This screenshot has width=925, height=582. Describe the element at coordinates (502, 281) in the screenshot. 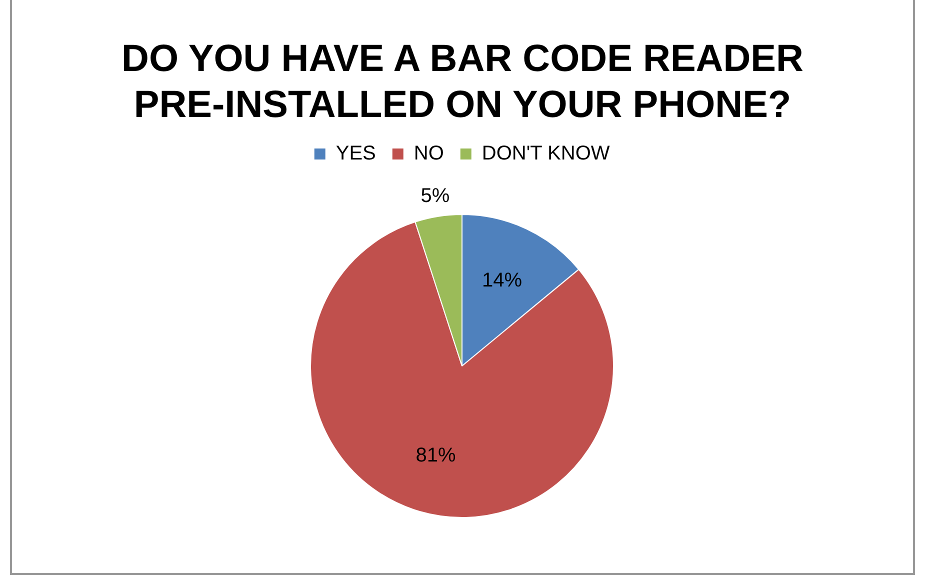

I see `data-label: 14%` at that location.